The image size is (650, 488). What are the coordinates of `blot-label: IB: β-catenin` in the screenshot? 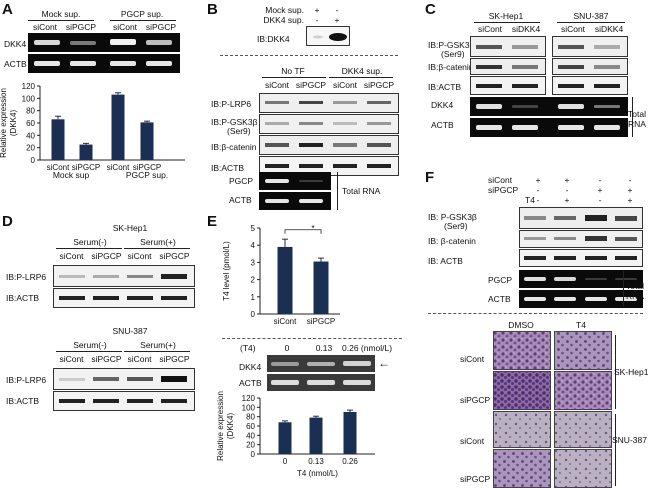 It's located at (452, 241).